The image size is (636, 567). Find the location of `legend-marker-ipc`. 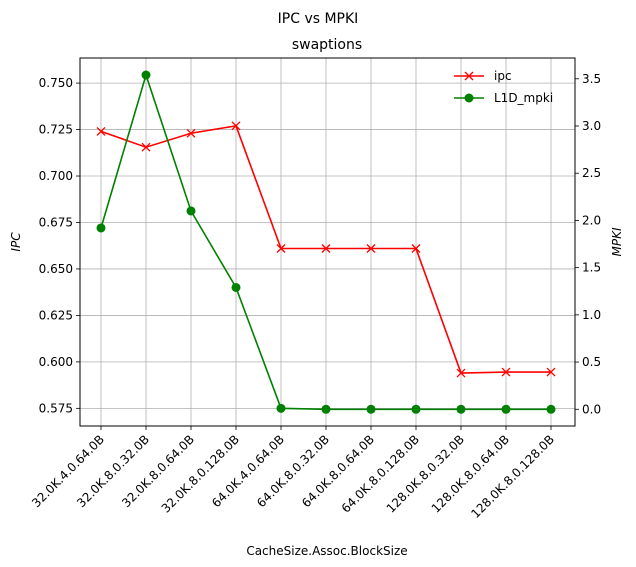

legend-marker-ipc is located at coordinates (469, 76).